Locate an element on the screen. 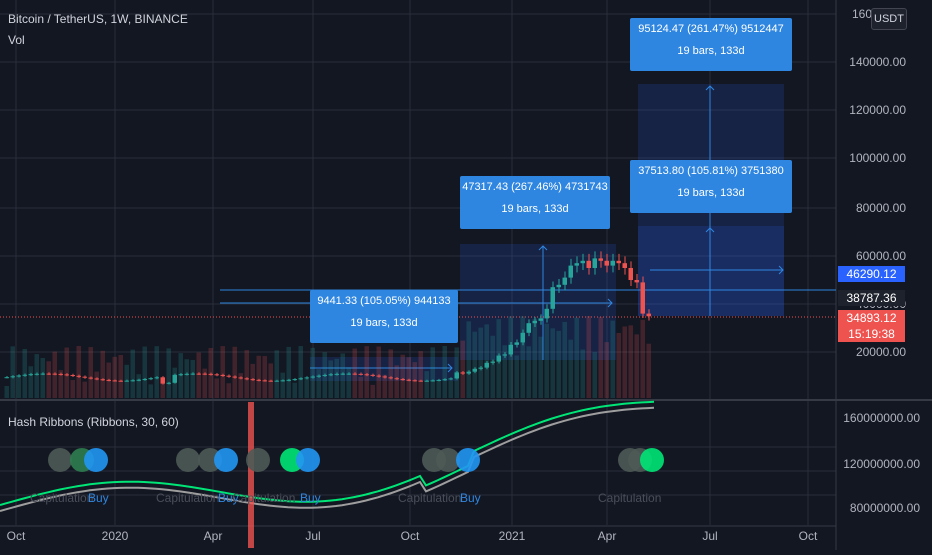 This screenshot has height=555, width=932. price-tag-mid: 38787.36 is located at coordinates (871, 298).